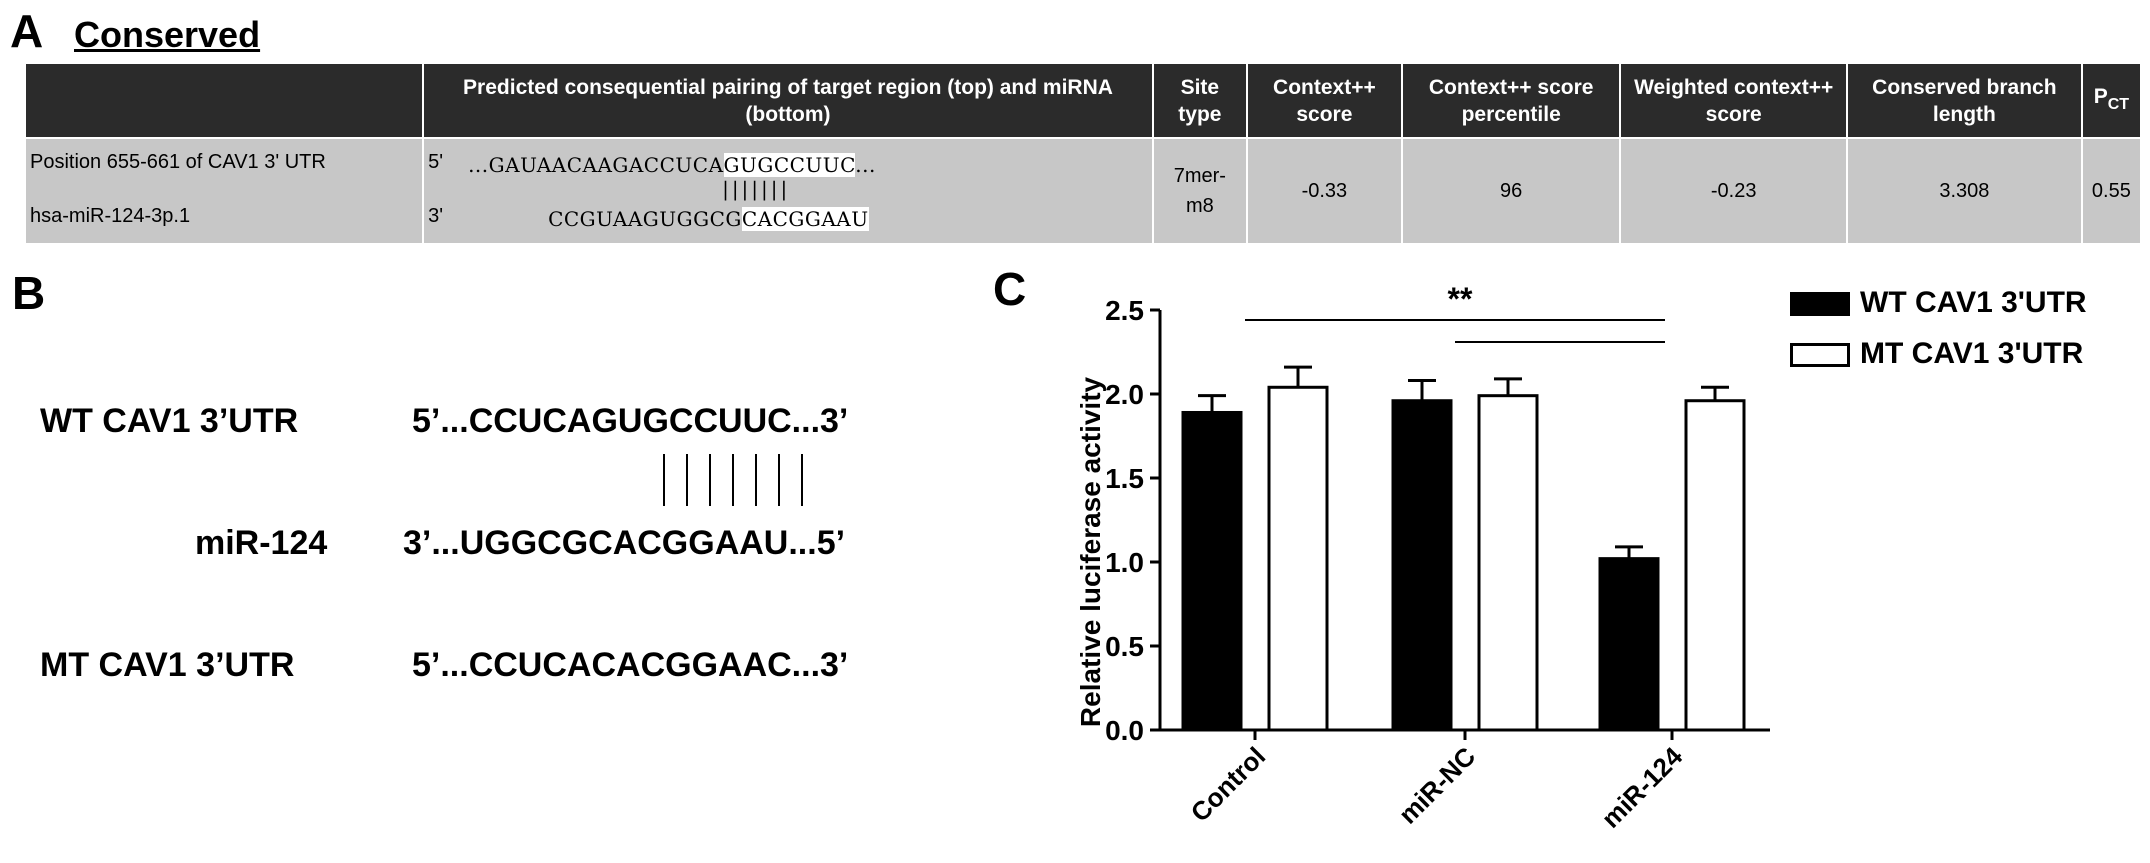  What do you see at coordinates (630, 421) in the screenshot?
I see `wt-utr-sequence: 5’...CCUCAGUGCCUUC...3’` at bounding box center [630, 421].